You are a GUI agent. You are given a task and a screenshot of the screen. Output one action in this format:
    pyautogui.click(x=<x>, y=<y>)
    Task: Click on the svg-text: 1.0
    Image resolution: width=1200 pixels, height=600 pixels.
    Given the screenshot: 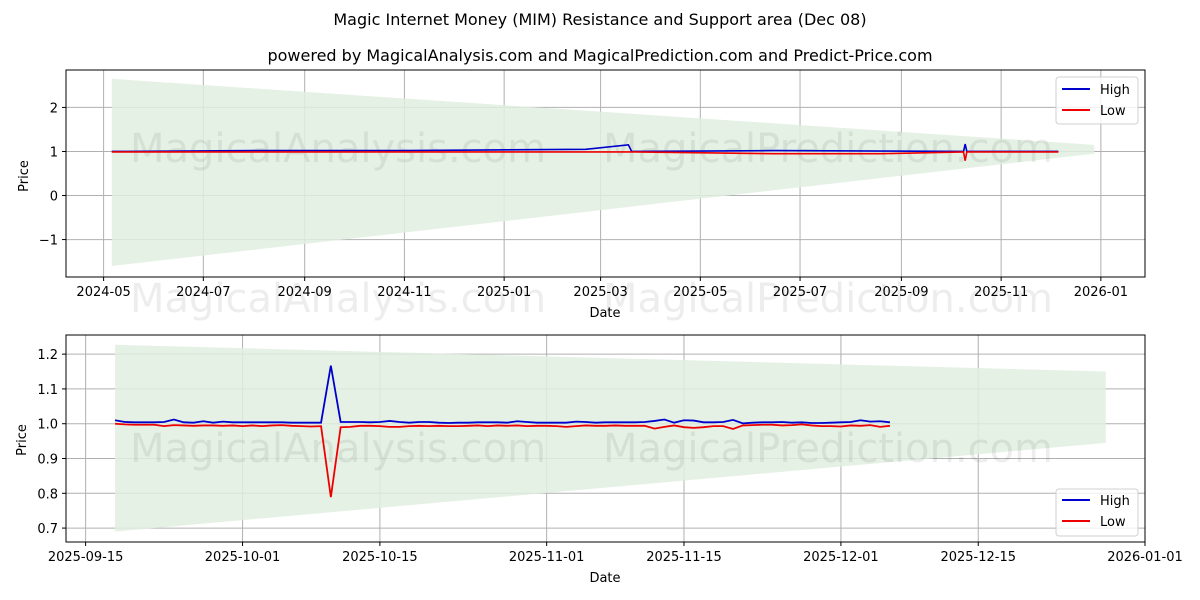 What is the action you would take?
    pyautogui.click(x=47, y=425)
    